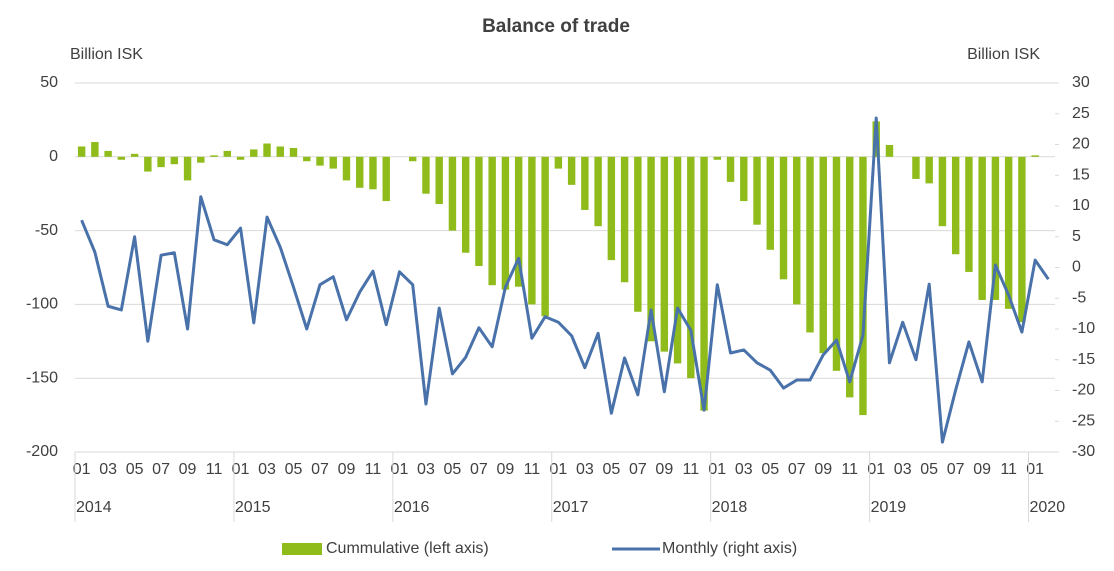 The width and height of the screenshot is (1114, 571). What do you see at coordinates (1081, 174) in the screenshot?
I see `y2-tick-label: 15` at bounding box center [1081, 174].